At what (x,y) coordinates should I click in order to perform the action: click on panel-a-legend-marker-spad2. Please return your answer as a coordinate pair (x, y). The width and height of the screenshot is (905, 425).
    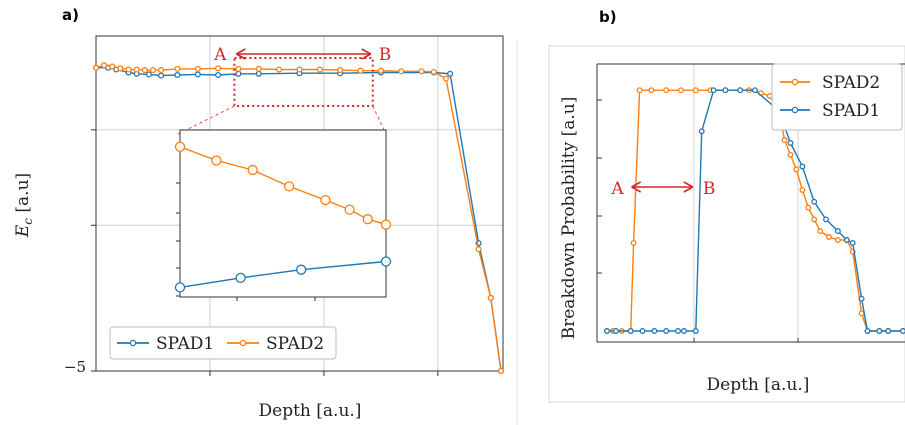
    Looking at the image, I should click on (243, 343).